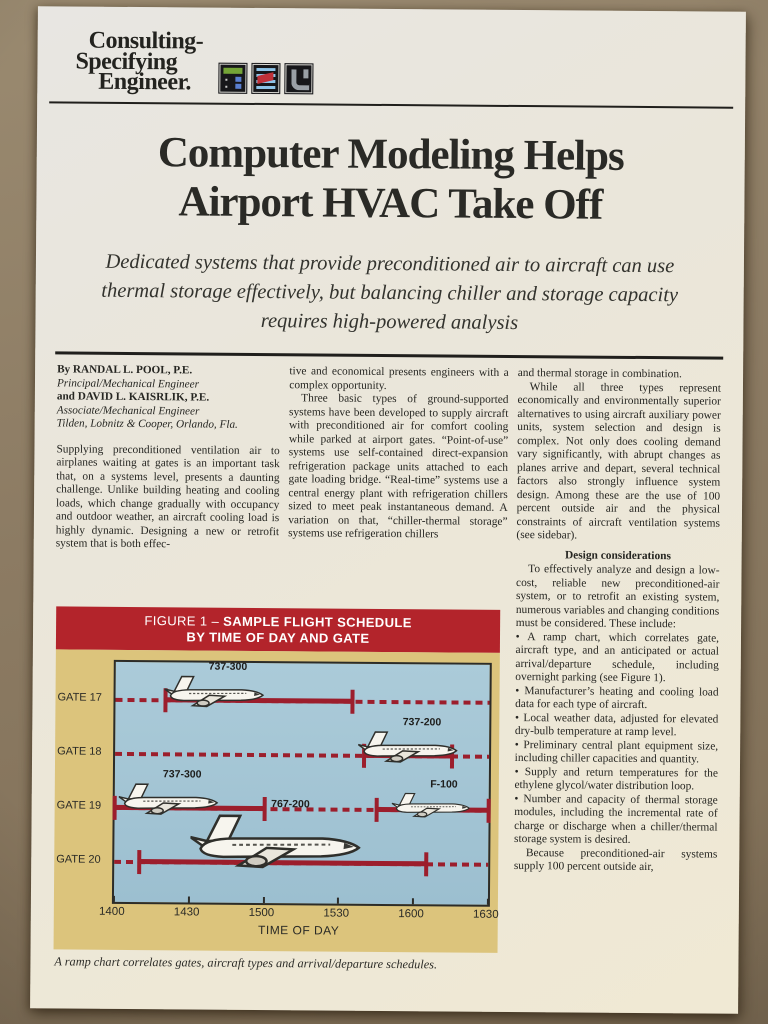 The height and width of the screenshot is (1024, 768). I want to click on time-axis-labels: 1400 1430 1500 1530 1600 1630, so click(299, 914).